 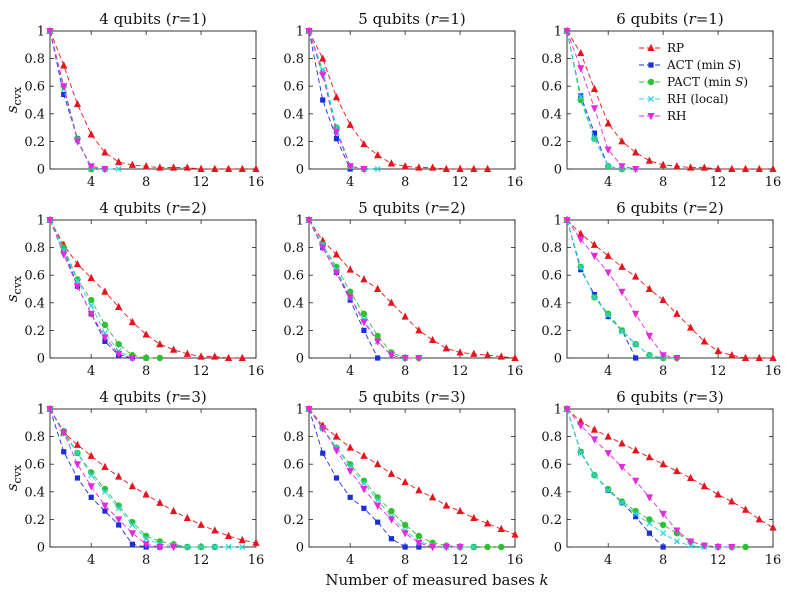 What do you see at coordinates (256, 560) in the screenshot?
I see `x-tick-label: 16` at bounding box center [256, 560].